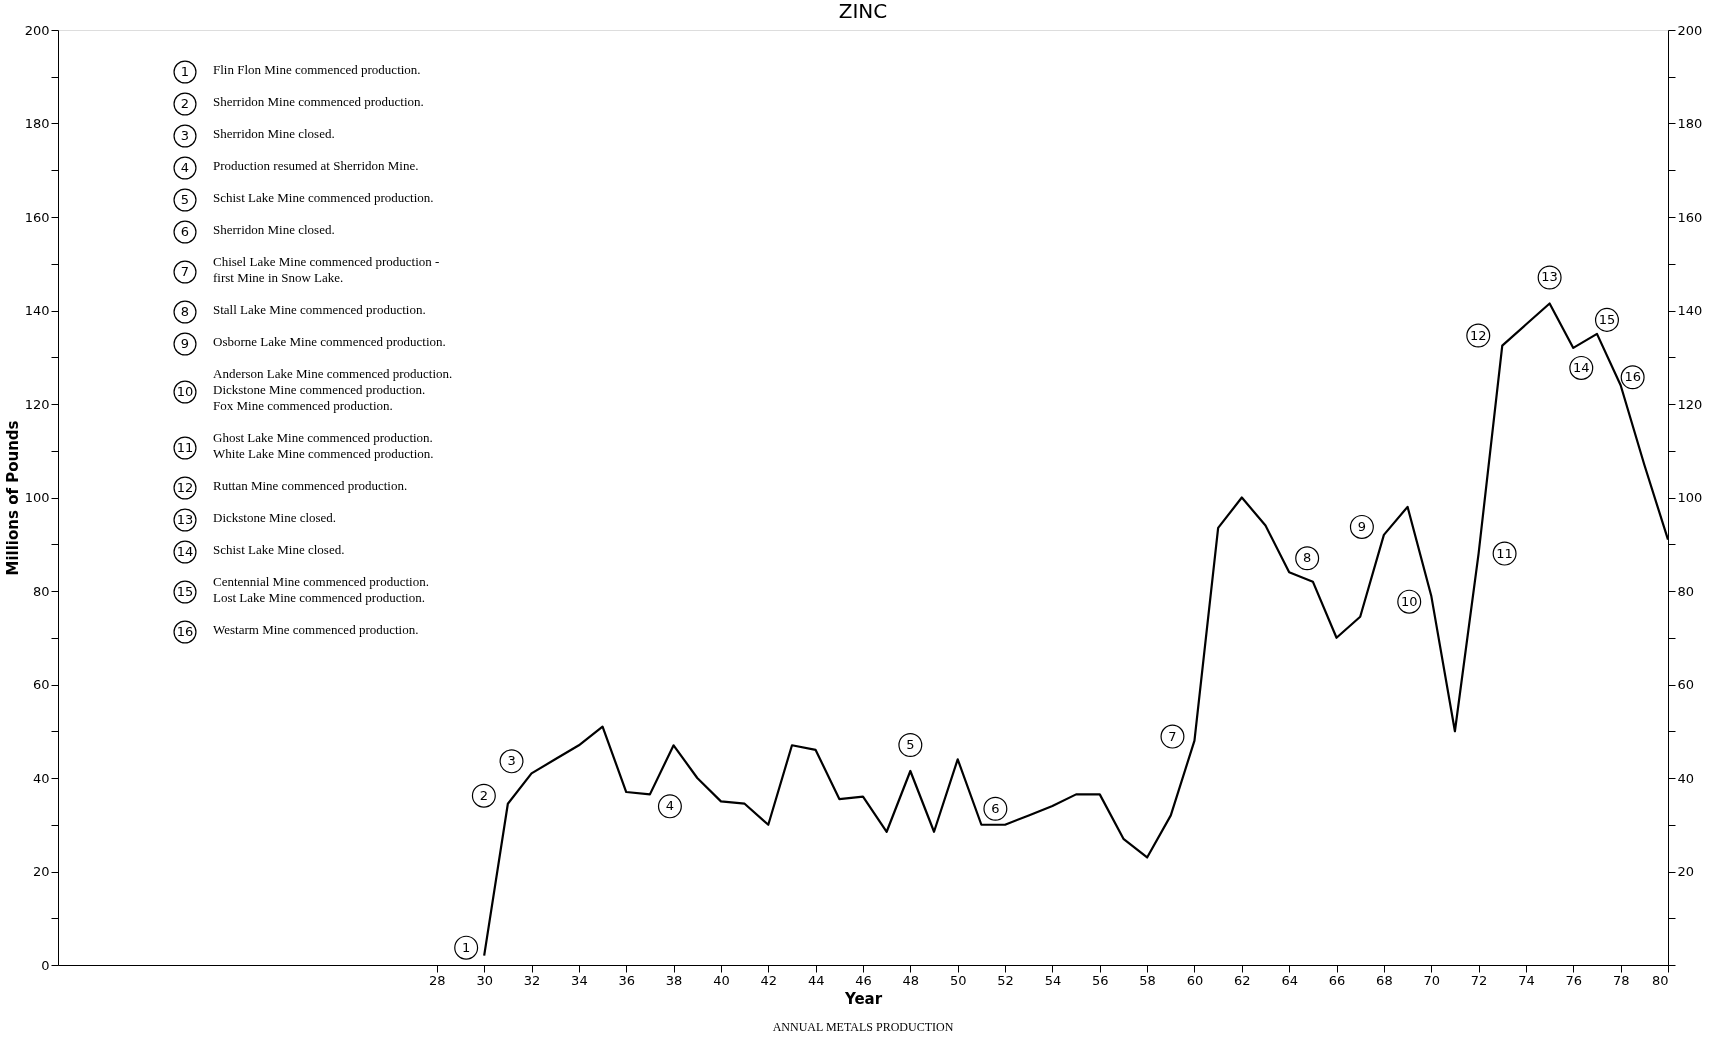  I want to click on annotation: Schist Lake Mine commenced production., so click(323, 197).